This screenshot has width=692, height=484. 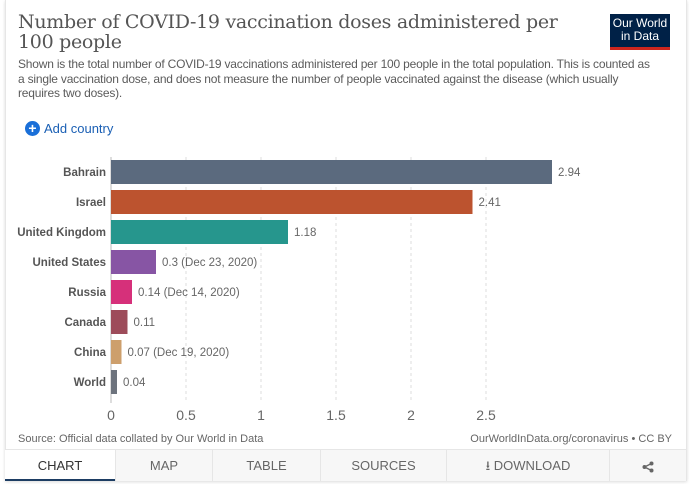 I want to click on tab-download: ⭳ DOWNLOAD, so click(x=527, y=465).